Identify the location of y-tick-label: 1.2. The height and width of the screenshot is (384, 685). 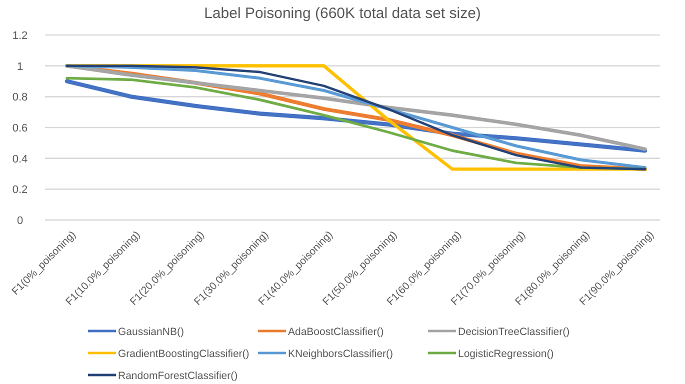
(20, 36).